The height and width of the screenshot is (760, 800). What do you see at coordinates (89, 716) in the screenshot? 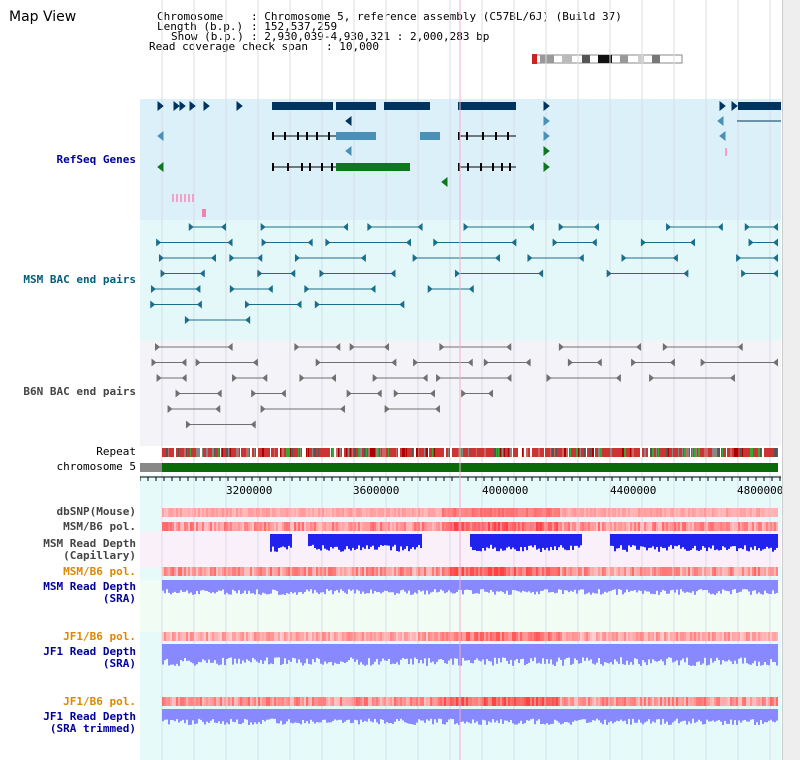
I see `jf1-depth-trim-label-1: JF1 Read Depth` at bounding box center [89, 716].